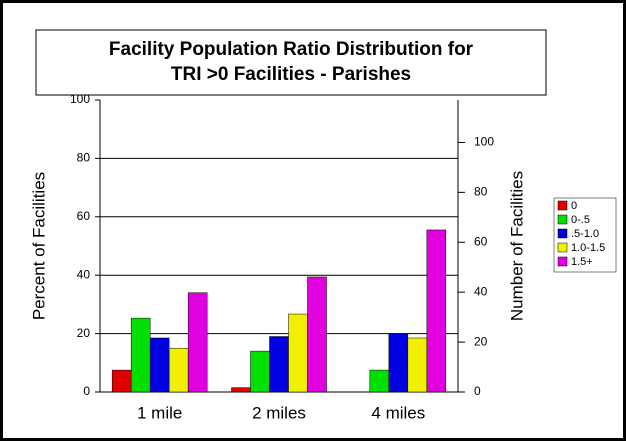  Describe the element at coordinates (84, 333) in the screenshot. I see `y-tick-label: 20` at that location.